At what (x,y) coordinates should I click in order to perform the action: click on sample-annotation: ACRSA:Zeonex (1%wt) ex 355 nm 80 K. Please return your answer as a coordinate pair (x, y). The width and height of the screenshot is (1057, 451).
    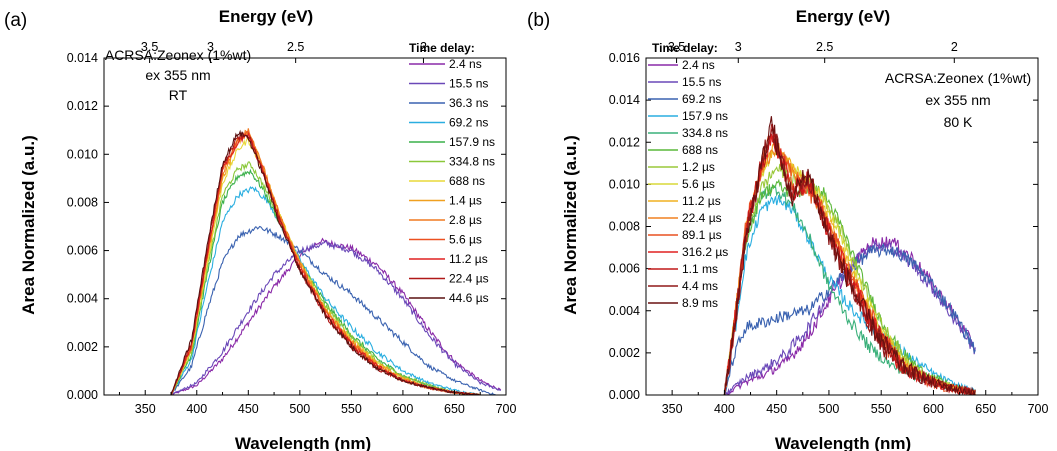
    Looking at the image, I should click on (958, 100).